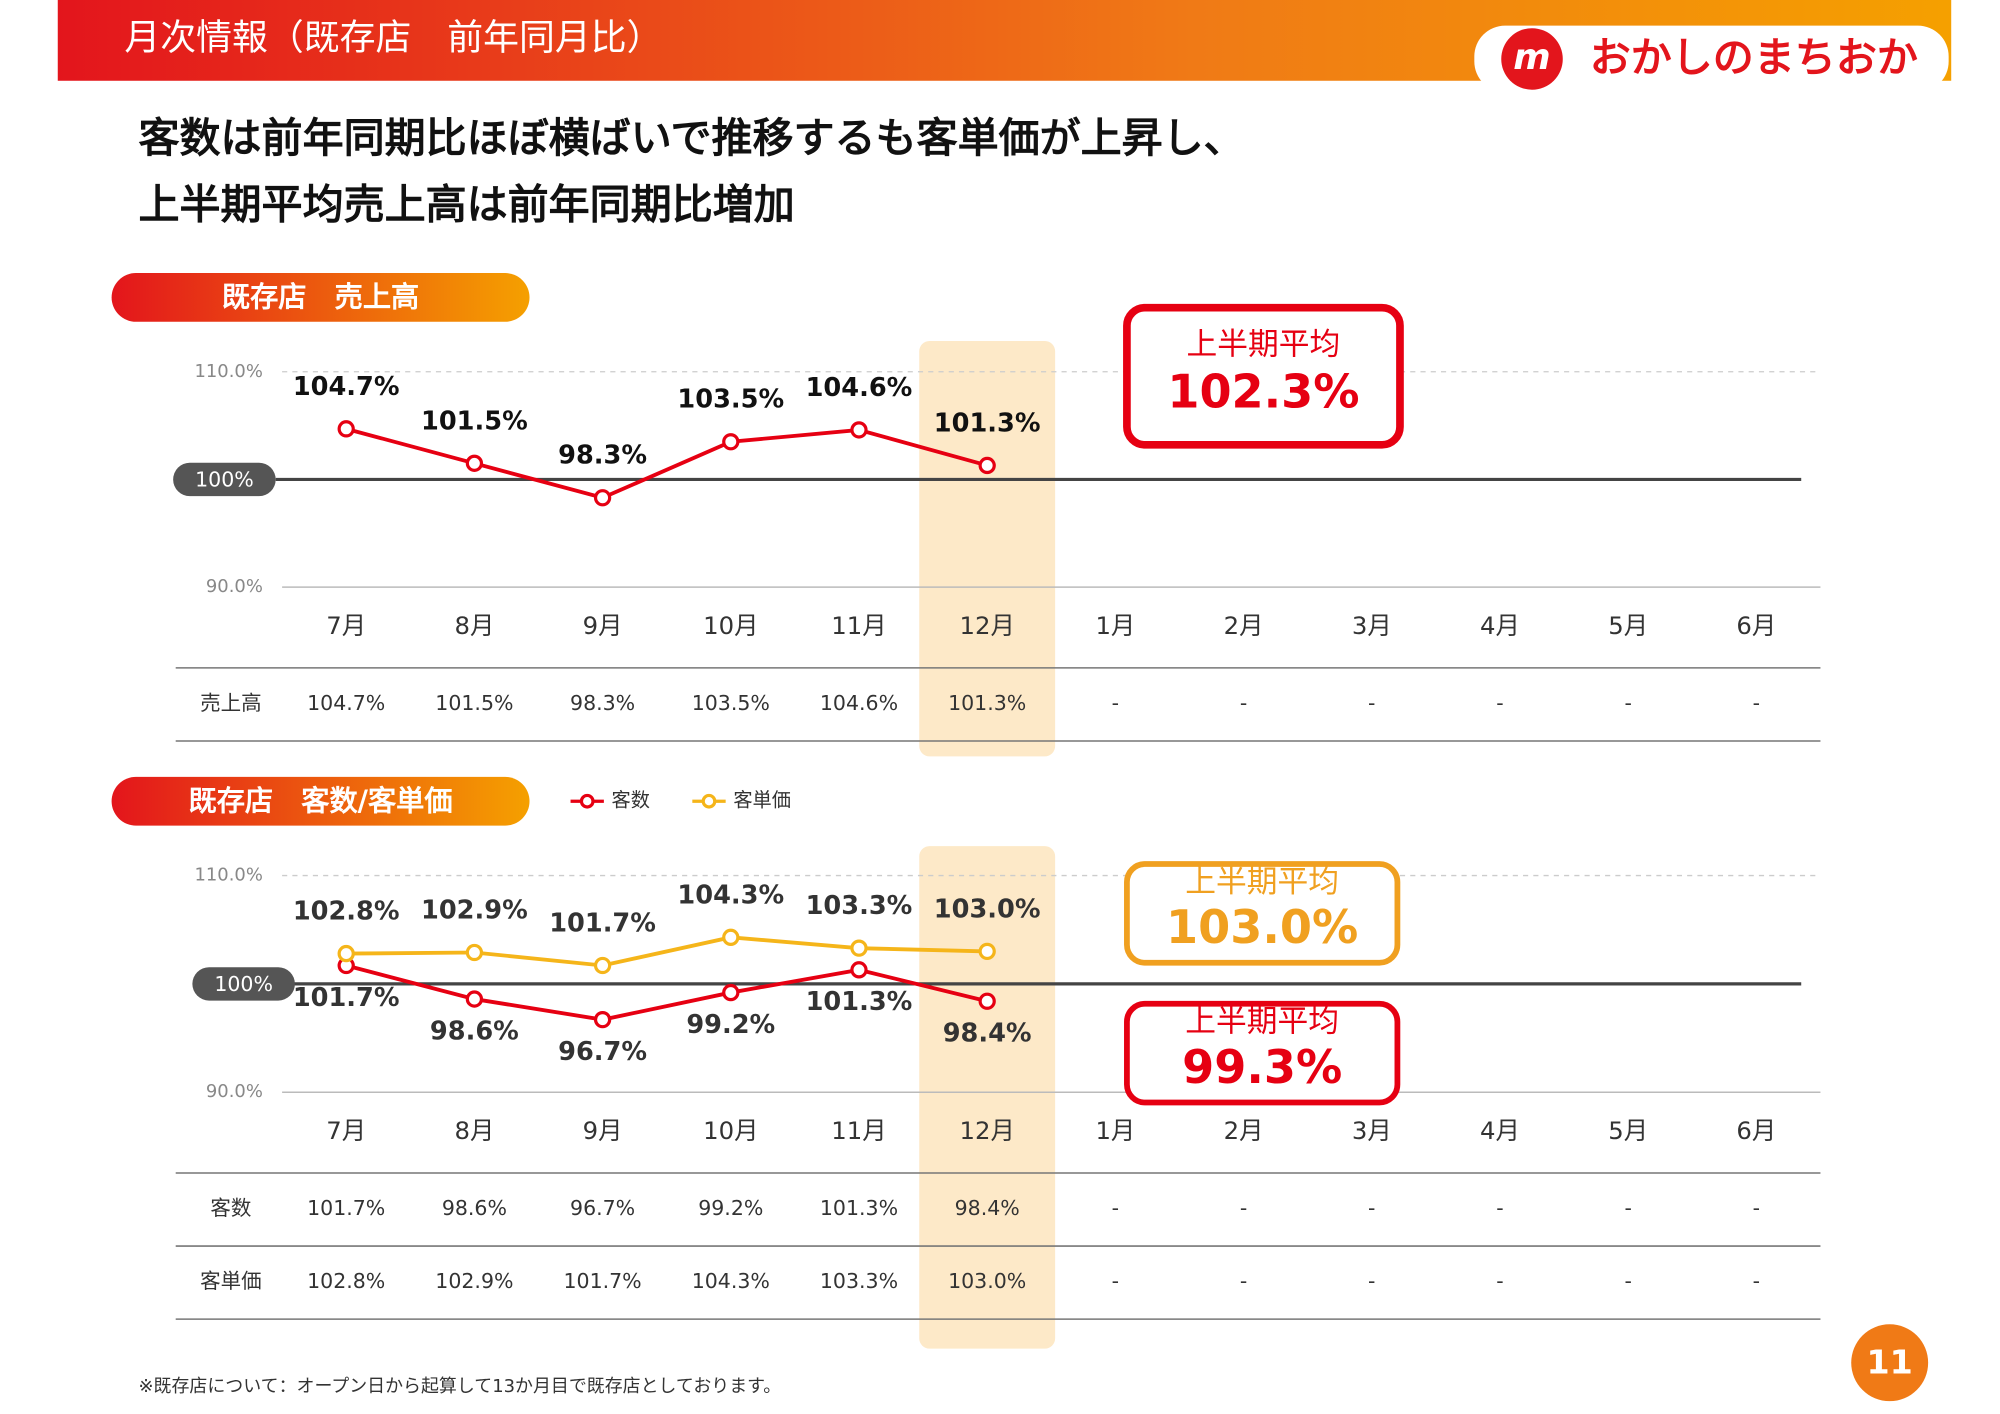 This screenshot has width=2000, height=1414. Describe the element at coordinates (987, 625) in the screenshot. I see `x-tick-label: 12月` at that location.